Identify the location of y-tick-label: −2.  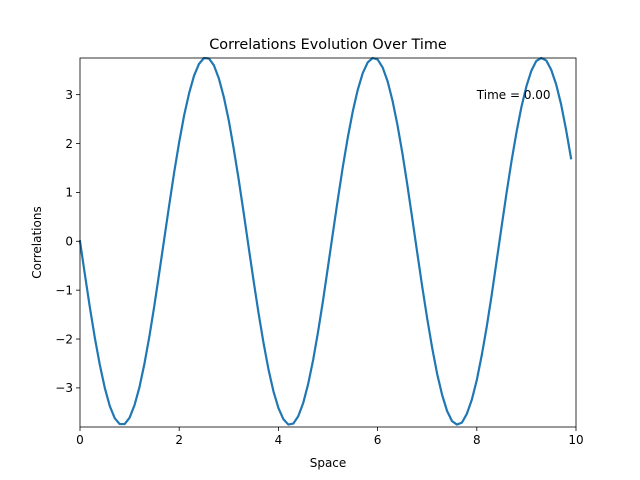
(64, 339).